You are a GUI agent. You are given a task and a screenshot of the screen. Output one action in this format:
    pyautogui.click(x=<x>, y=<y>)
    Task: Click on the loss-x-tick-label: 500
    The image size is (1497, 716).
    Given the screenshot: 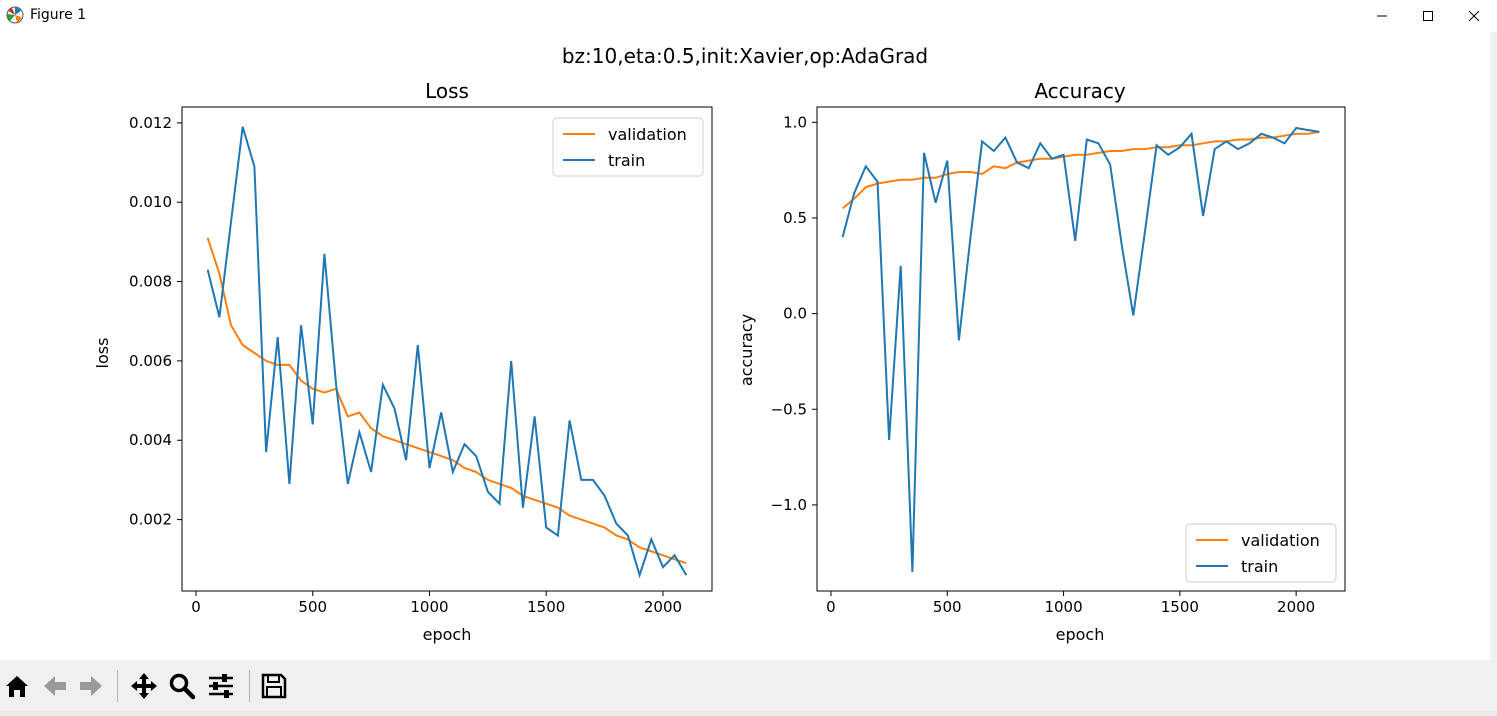 What is the action you would take?
    pyautogui.click(x=312, y=607)
    